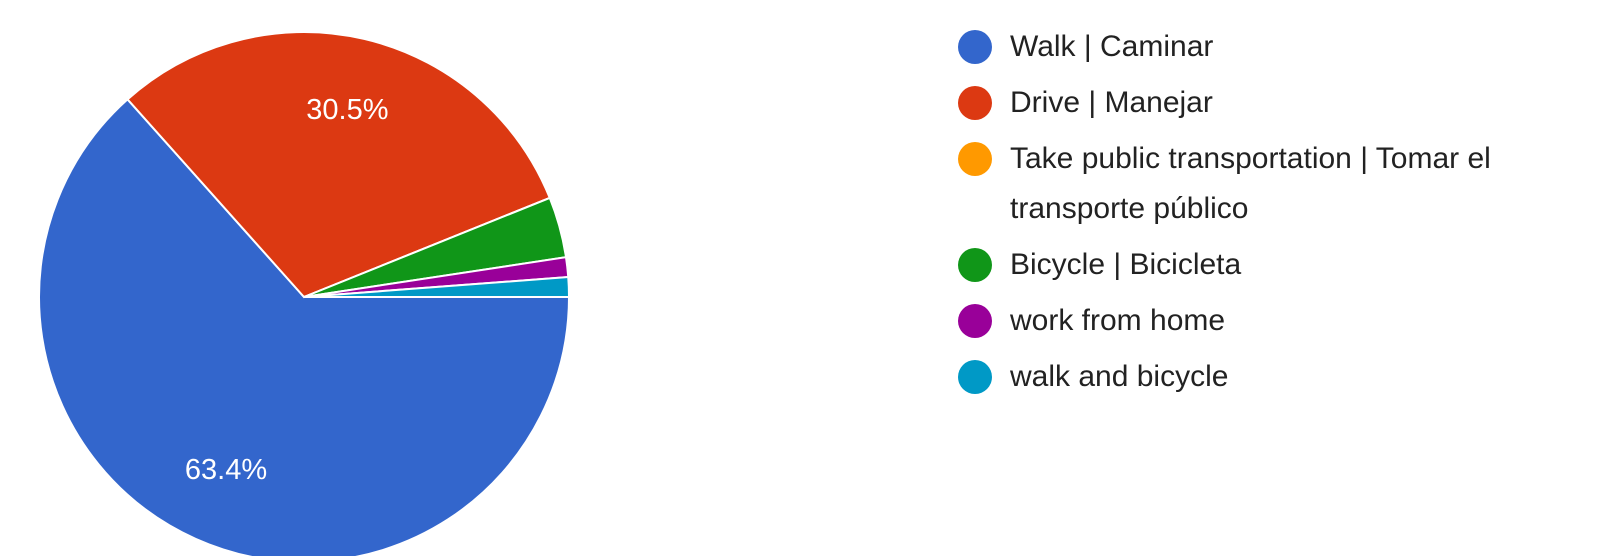 The image size is (1598, 556). I want to click on legend-label: Drive | Manejar, so click(1111, 102).